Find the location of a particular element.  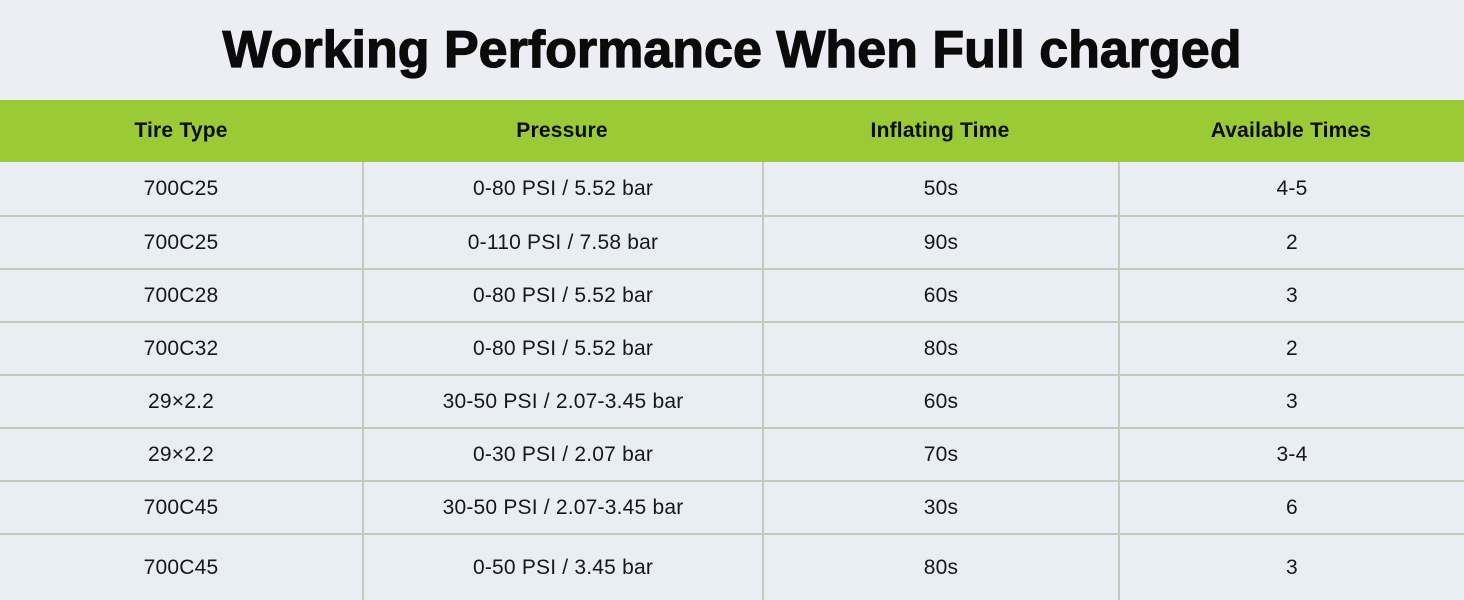

table-cell: 30s is located at coordinates (940, 506).